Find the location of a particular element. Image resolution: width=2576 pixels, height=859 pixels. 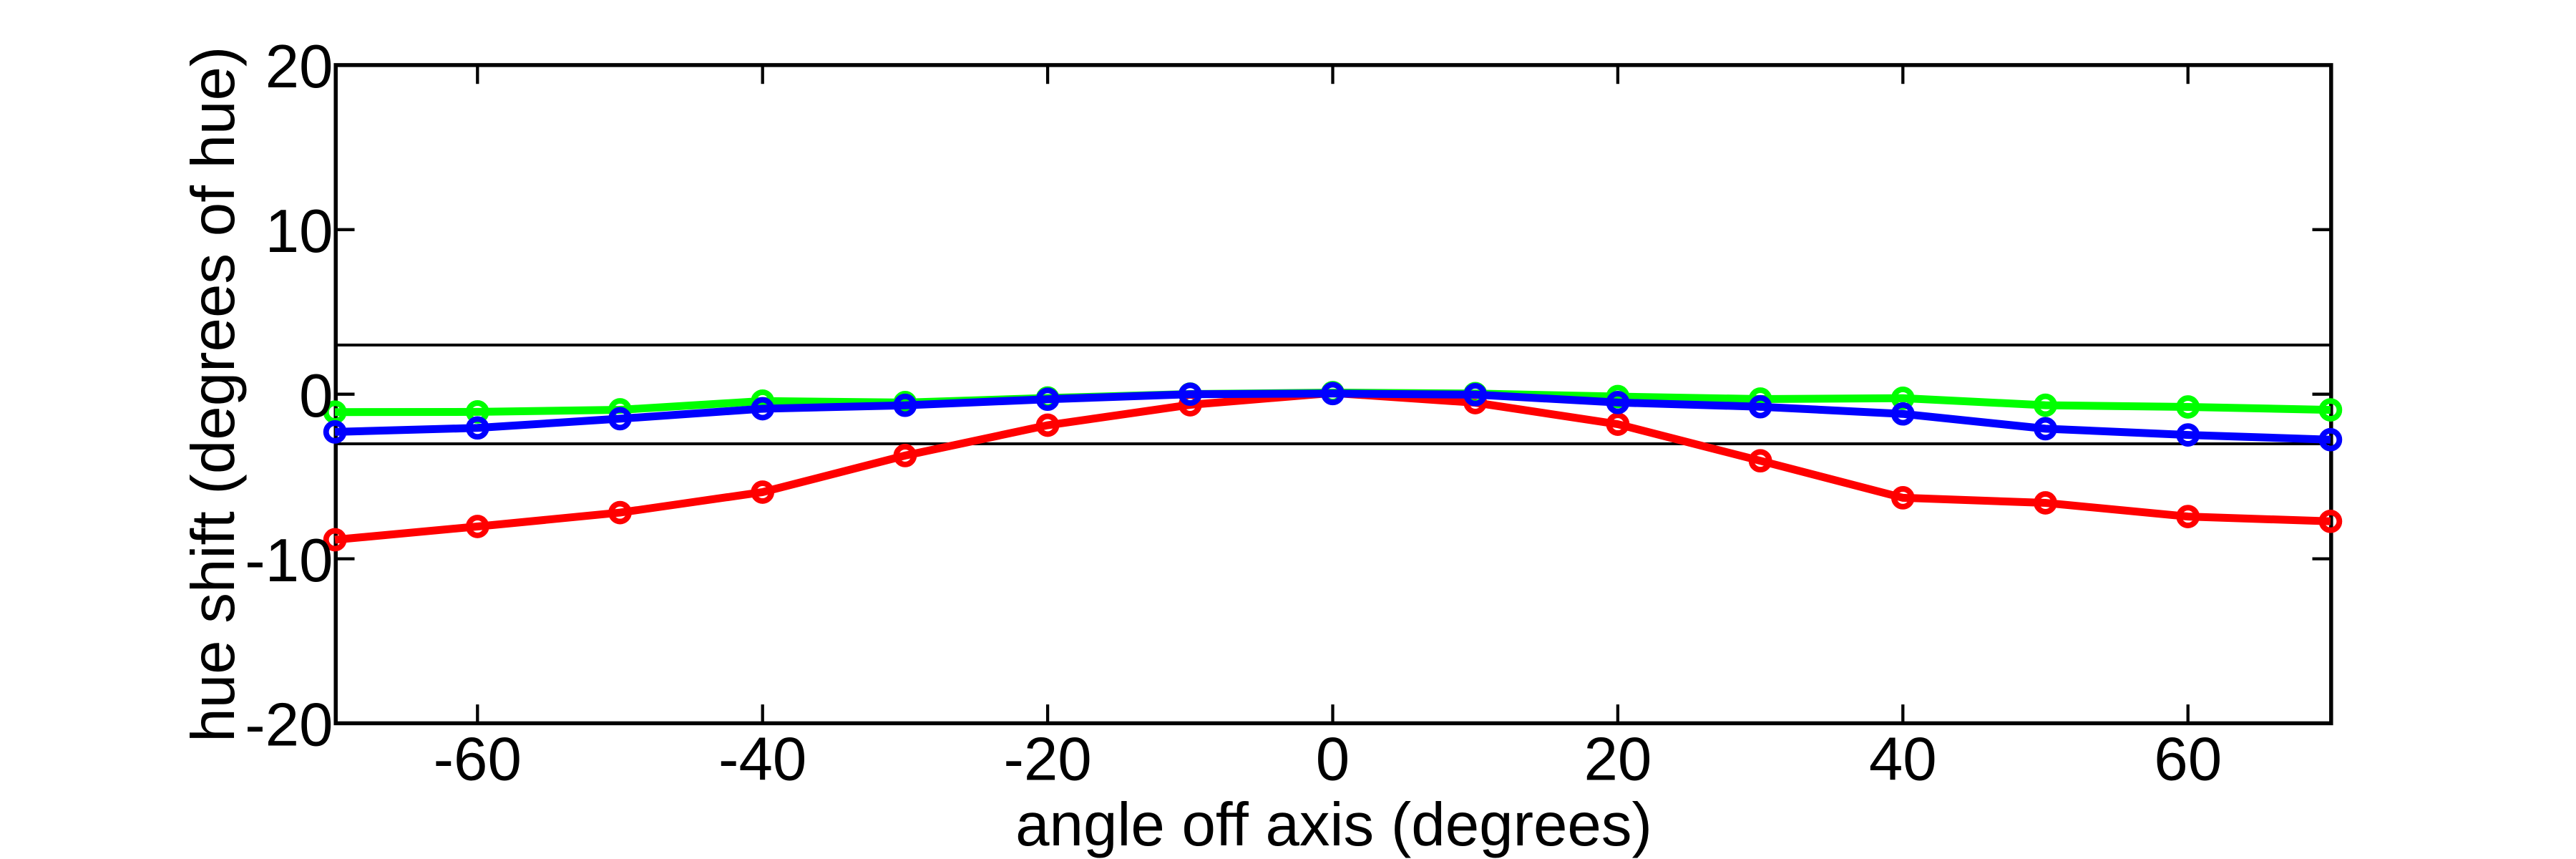

svg-text: angle off axis (degrees) is located at coordinates (1333, 825).